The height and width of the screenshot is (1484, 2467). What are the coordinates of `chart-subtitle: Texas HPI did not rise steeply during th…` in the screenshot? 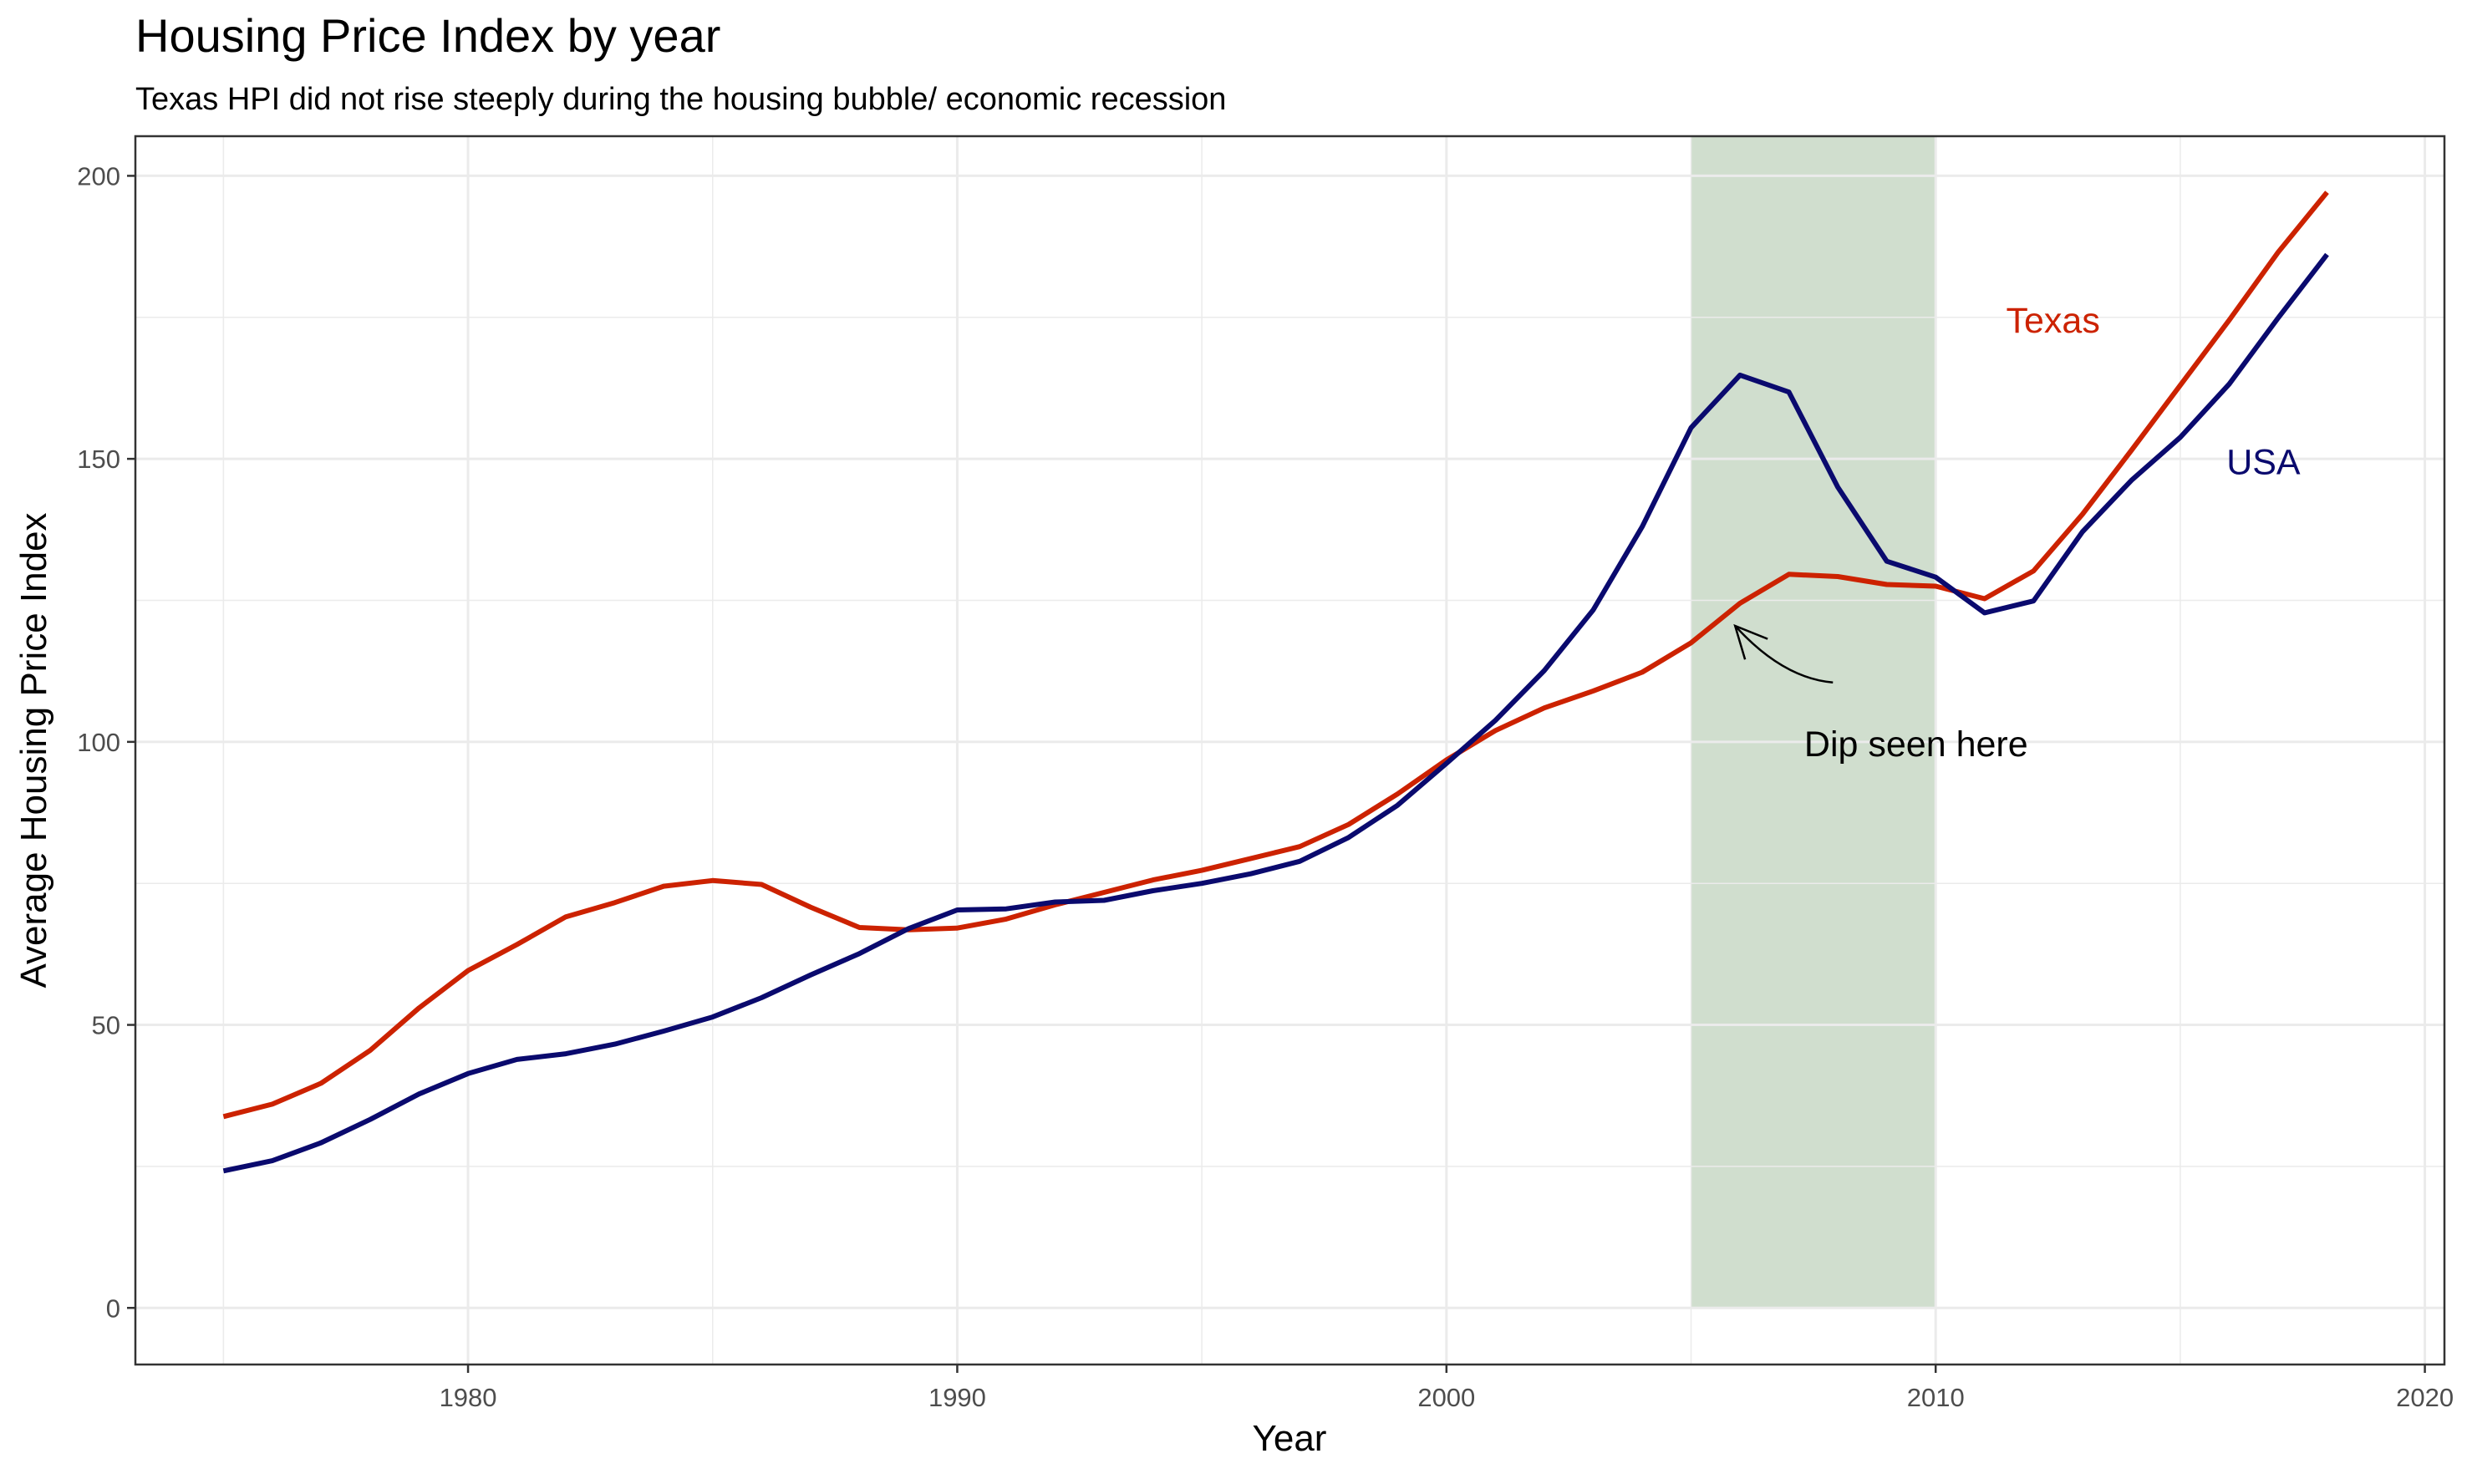 It's located at (680, 99).